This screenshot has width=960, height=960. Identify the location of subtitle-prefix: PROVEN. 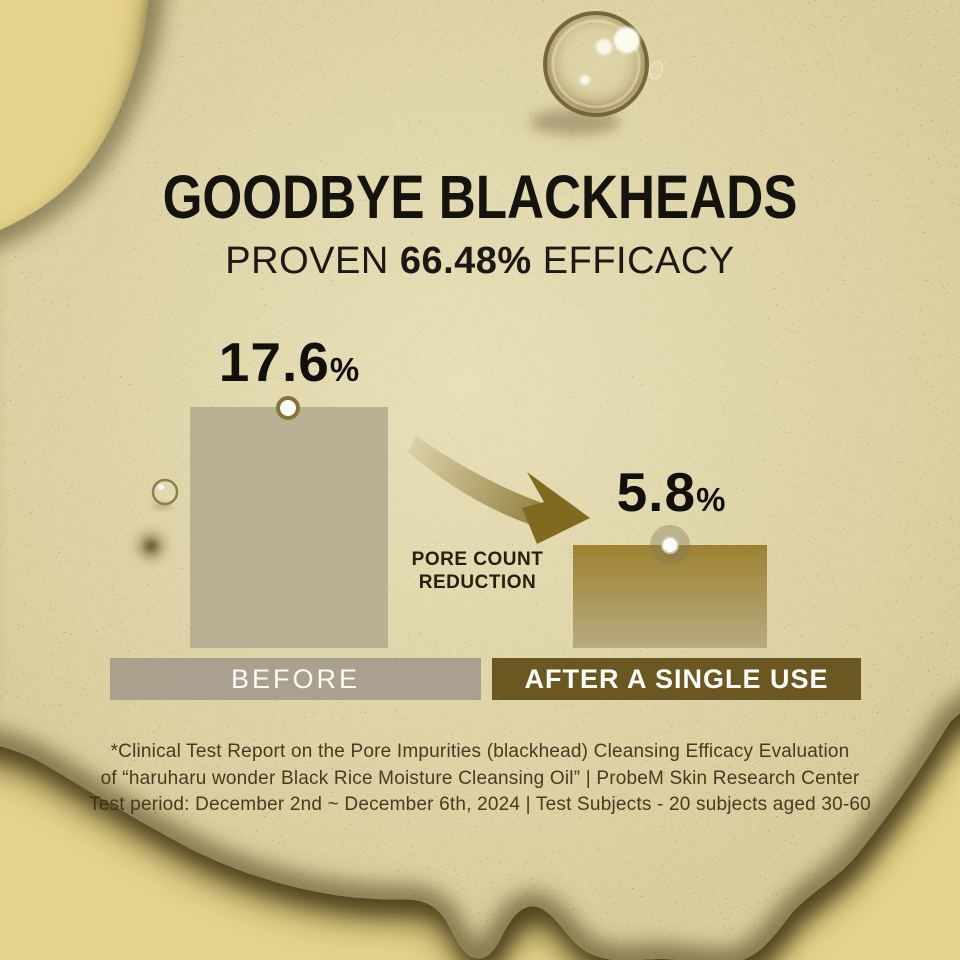
(312, 261).